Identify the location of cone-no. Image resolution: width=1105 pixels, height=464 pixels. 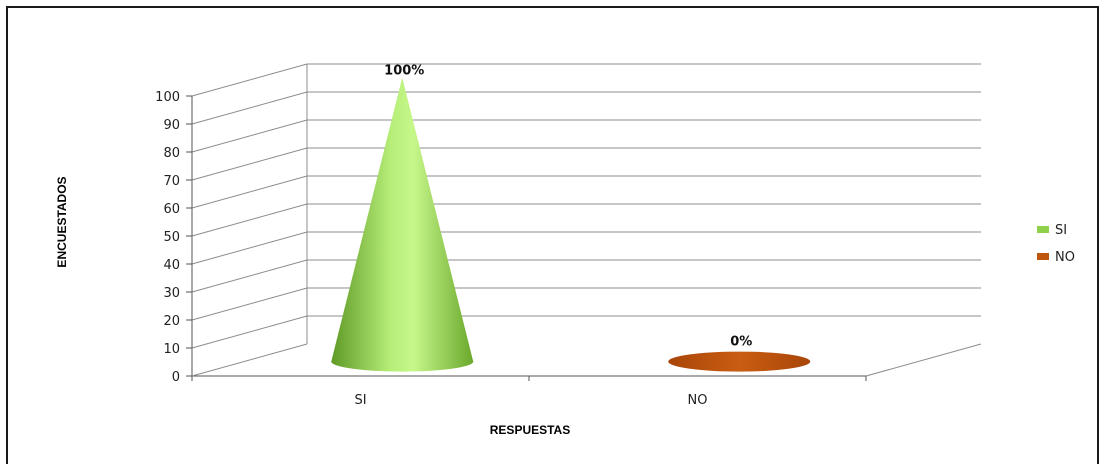
(739, 361).